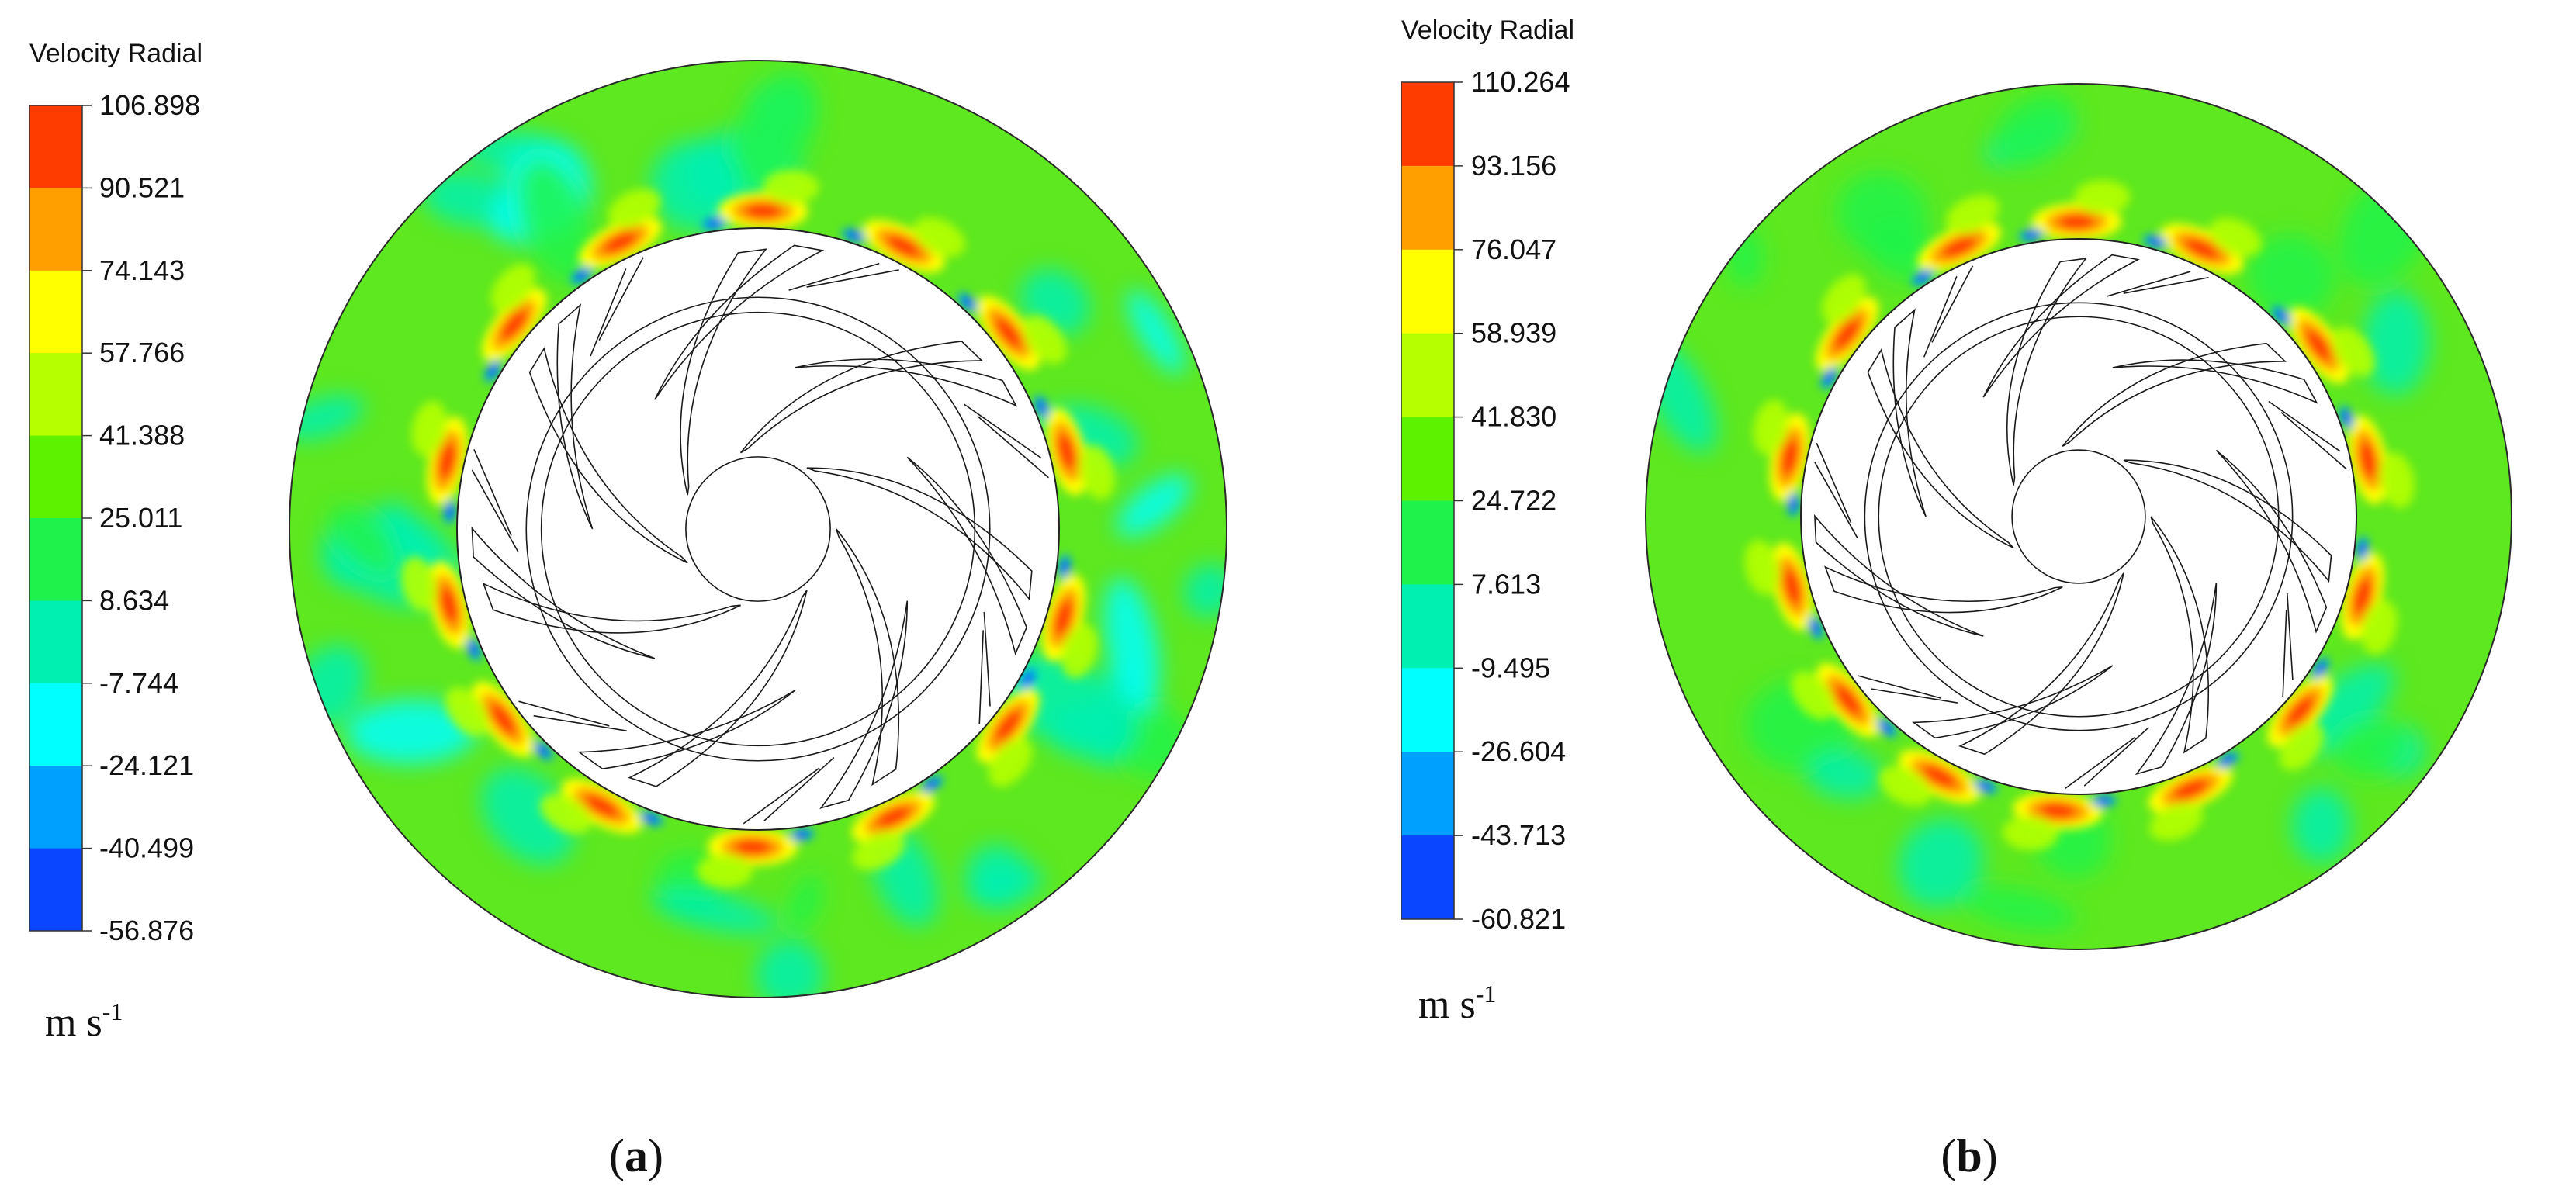 This screenshot has width=2576, height=1200. Describe the element at coordinates (1518, 919) in the screenshot. I see `legend-value: -60.821` at that location.